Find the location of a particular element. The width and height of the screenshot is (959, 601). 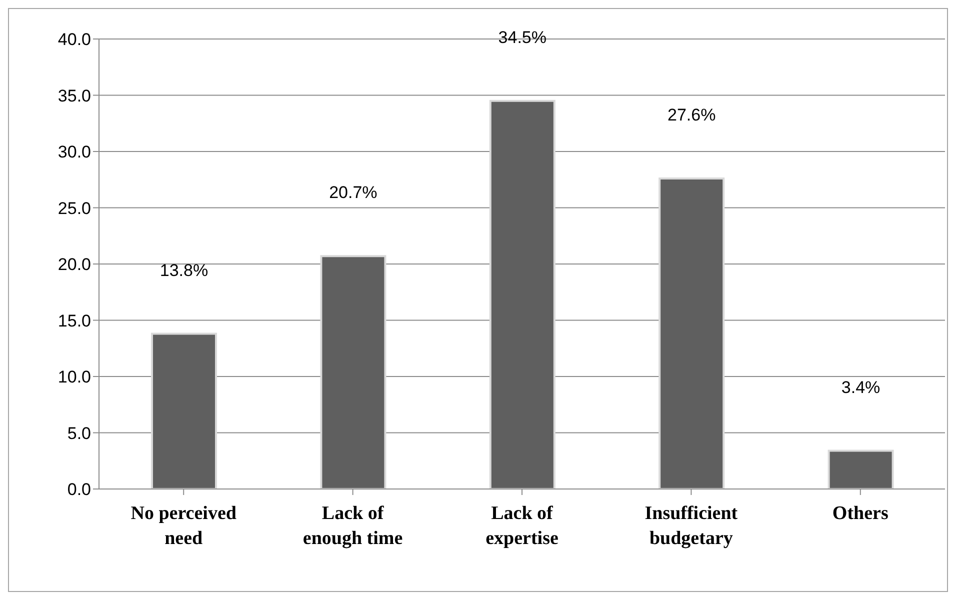

y-tick-label: 15.0 is located at coordinates (74, 320).